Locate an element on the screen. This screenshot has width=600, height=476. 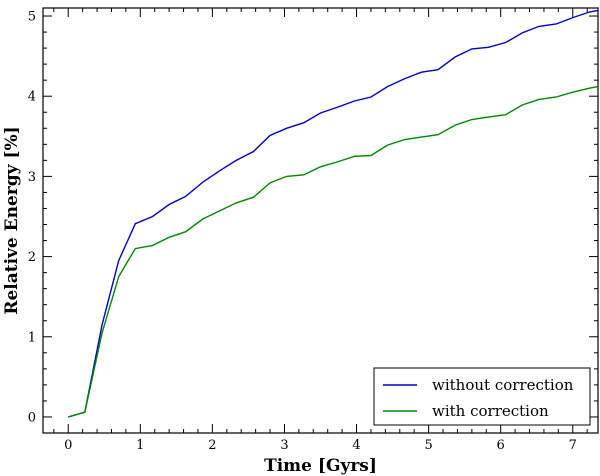
legend-box is located at coordinates (482, 396).